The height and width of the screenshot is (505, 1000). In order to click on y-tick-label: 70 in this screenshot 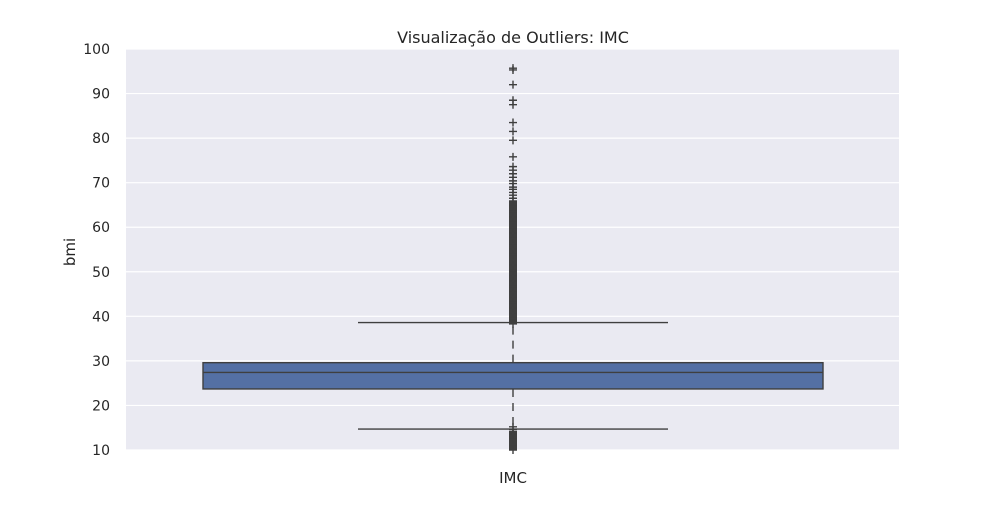, I will do `click(101, 184)`.